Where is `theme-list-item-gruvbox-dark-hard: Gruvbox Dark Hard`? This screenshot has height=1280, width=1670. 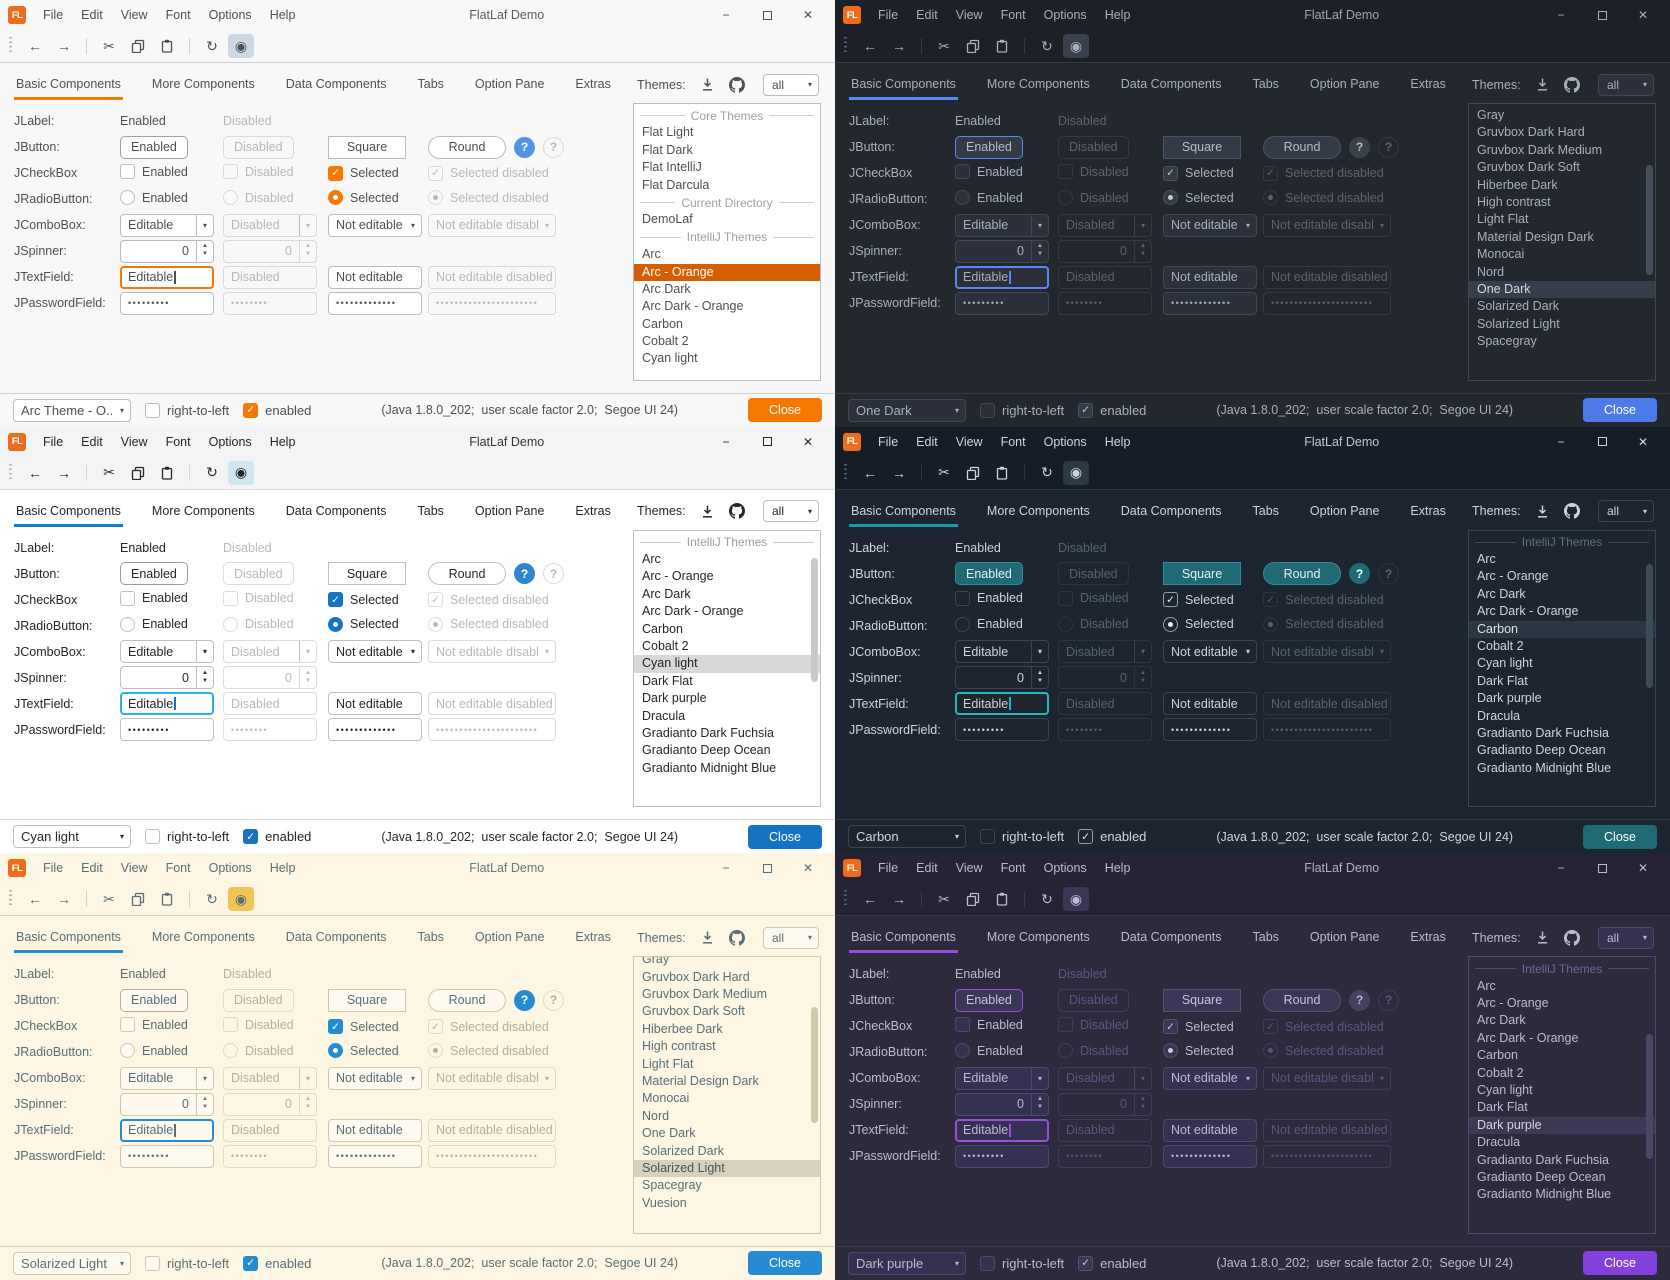
theme-list-item-gruvbox-dark-hard: Gruvbox Dark Hard is located at coordinates (1531, 132).